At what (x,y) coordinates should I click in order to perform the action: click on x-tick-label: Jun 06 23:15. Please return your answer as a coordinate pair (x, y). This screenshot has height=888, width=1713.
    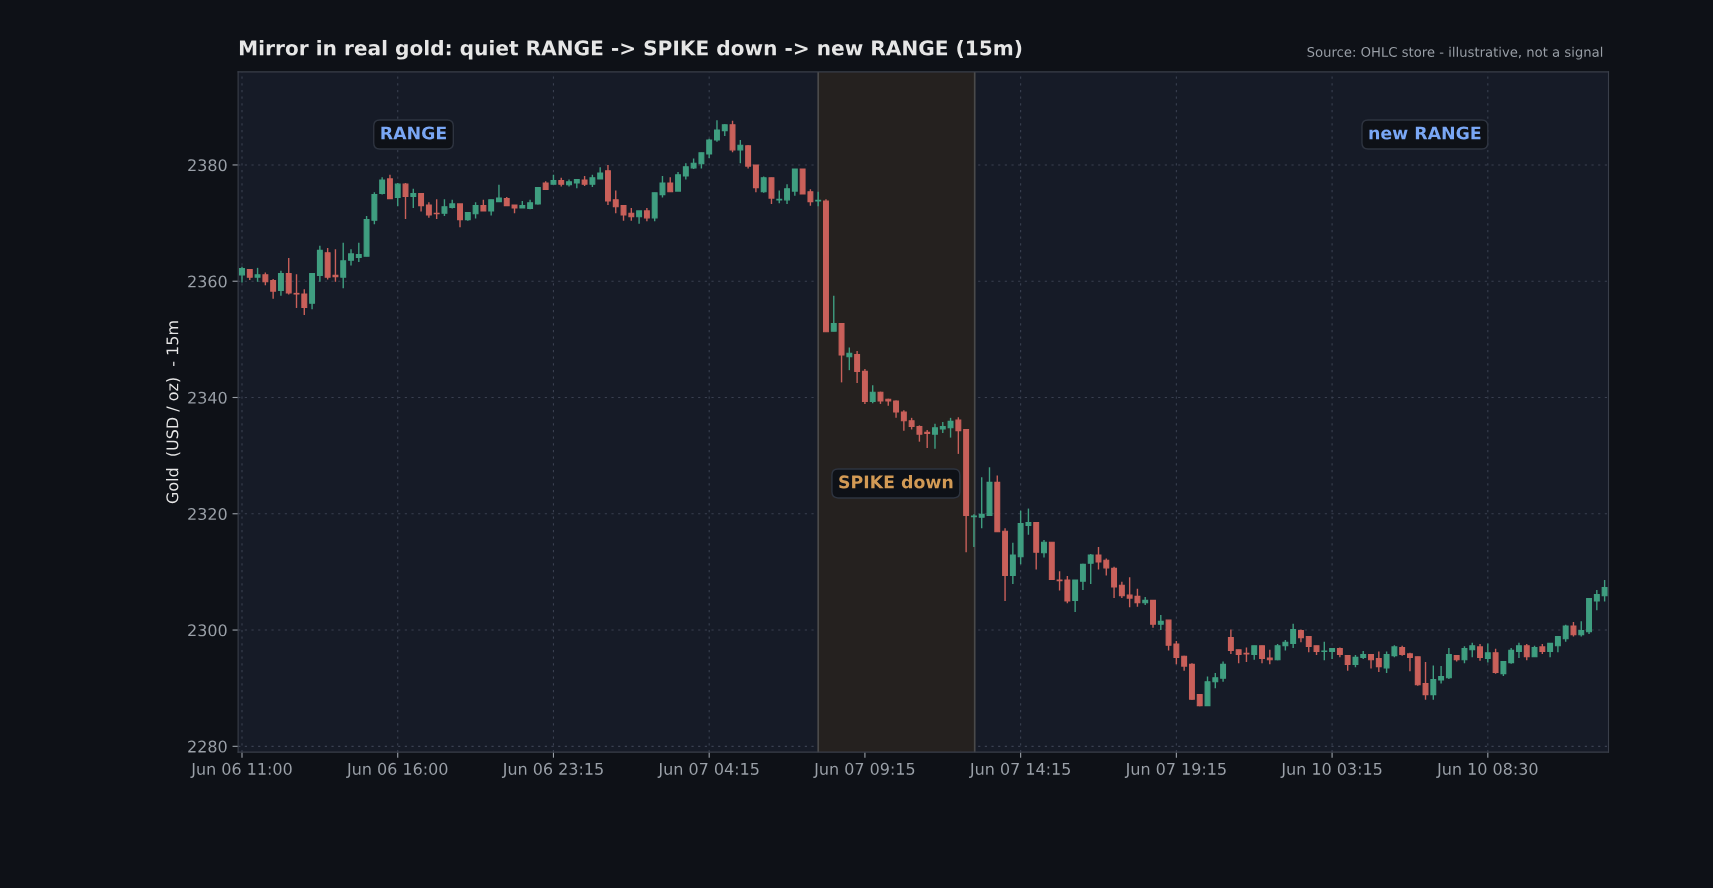
    Looking at the image, I should click on (552, 770).